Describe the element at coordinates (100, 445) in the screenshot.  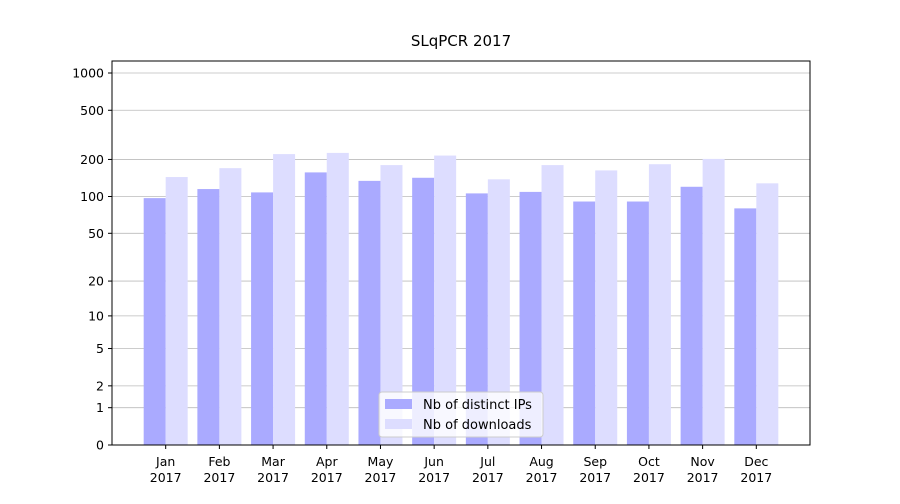
I see `y-tick-label: 0` at that location.